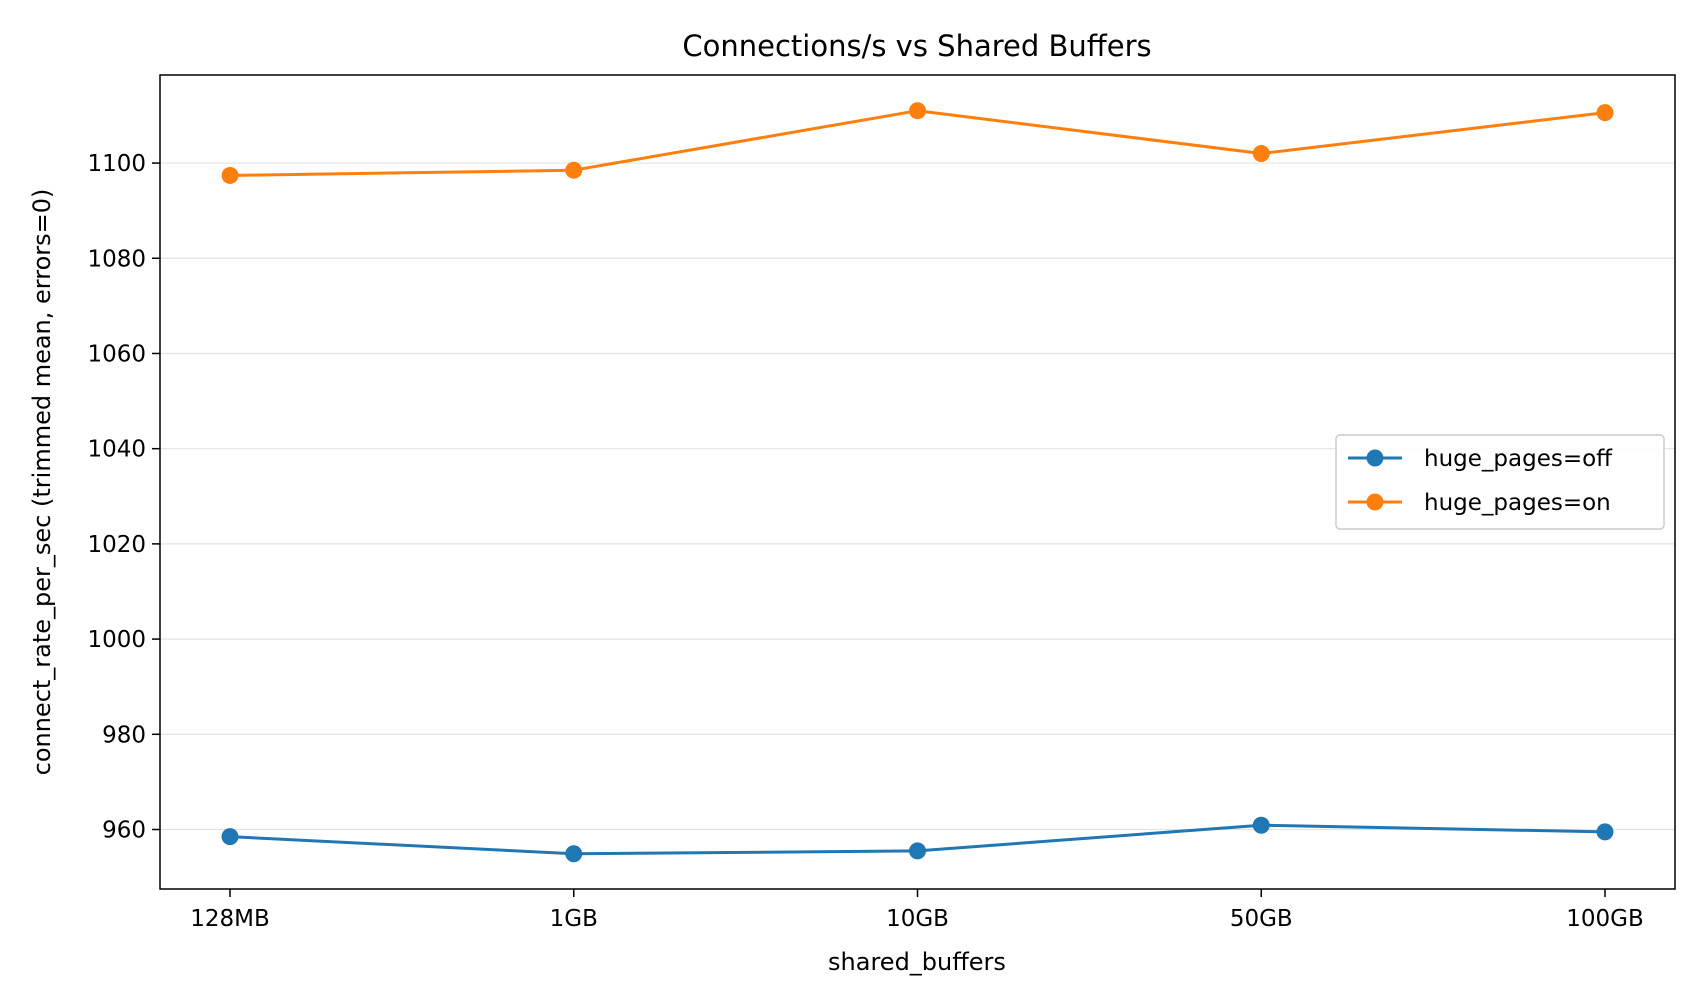  What do you see at coordinates (917, 962) in the screenshot?
I see `x-axis-label: shared_buffers` at bounding box center [917, 962].